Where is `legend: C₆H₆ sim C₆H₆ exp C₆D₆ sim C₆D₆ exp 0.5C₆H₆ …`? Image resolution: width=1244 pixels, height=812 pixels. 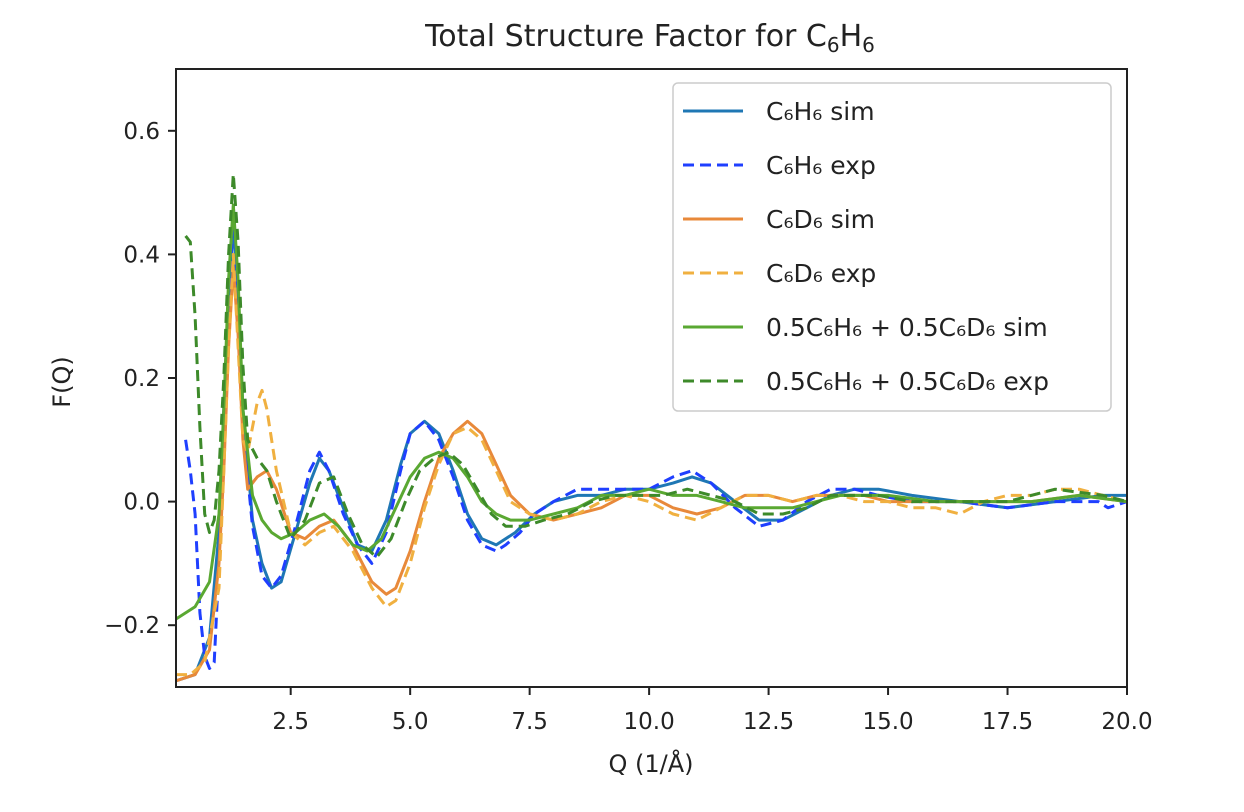 legend: C₆H₆ sim C₆H₆ exp C₆D₆ sim C₆D₆ exp 0.5C₆H₆ … is located at coordinates (892, 247).